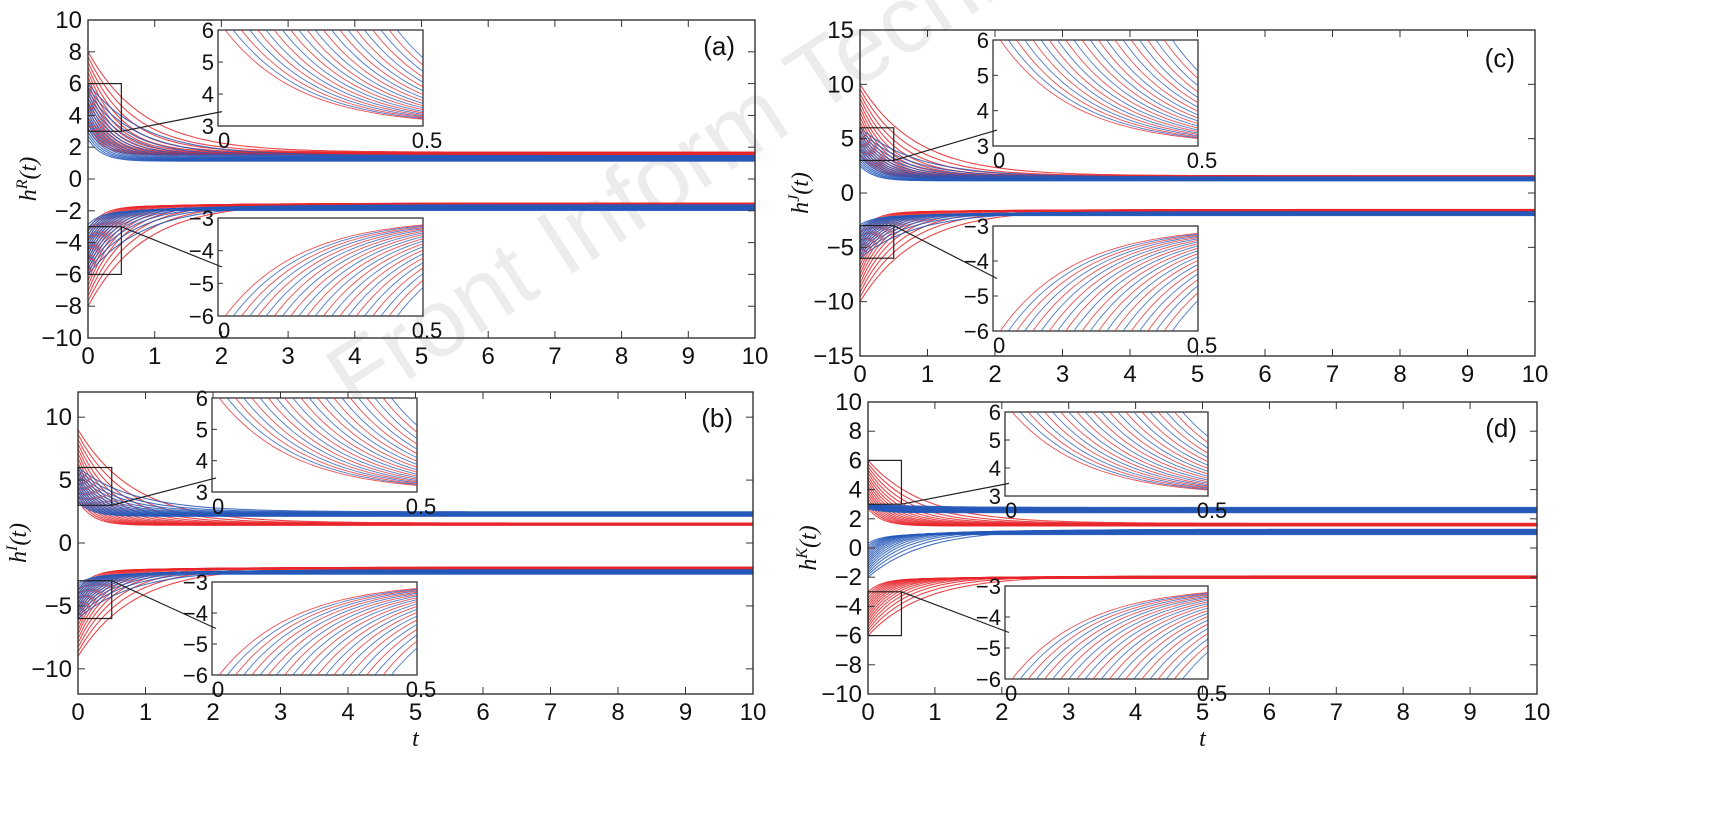 This screenshot has width=1732, height=832. I want to click on y-tick-label: −2, so click(848, 577).